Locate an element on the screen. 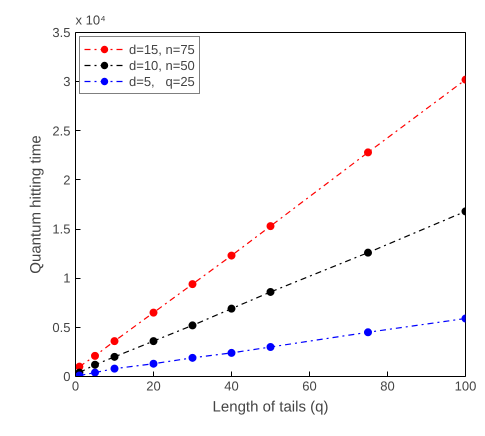 This screenshot has height=436, width=485. x-tick-label: 60 is located at coordinates (309, 386).